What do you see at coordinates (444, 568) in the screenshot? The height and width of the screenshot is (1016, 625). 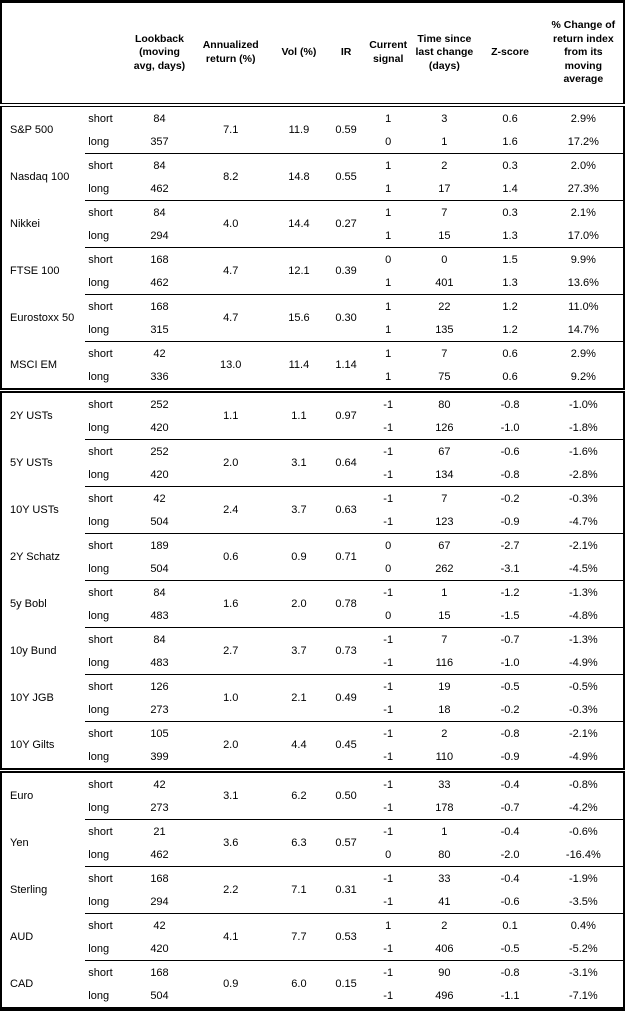 I see `time-since-value: 262` at bounding box center [444, 568].